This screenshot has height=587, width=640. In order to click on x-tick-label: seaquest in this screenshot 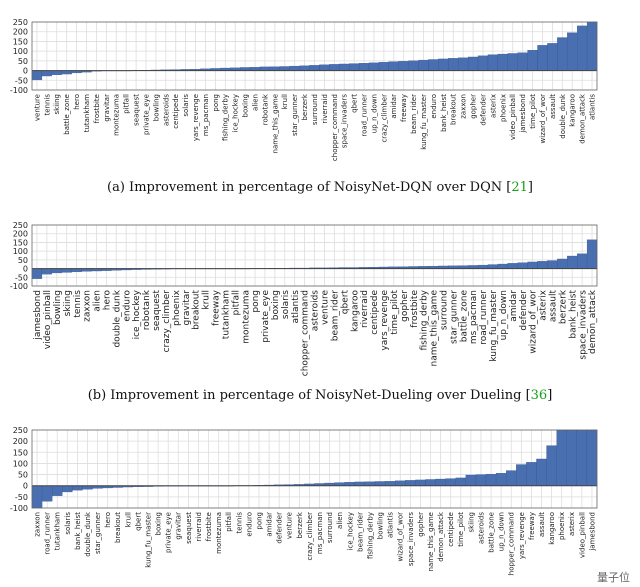, I will do `click(137, 110)`.